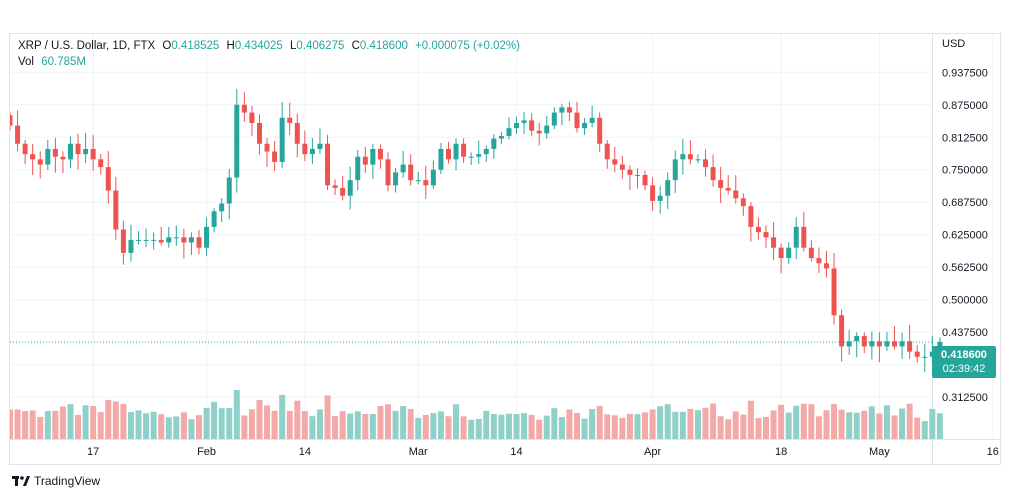  I want to click on x-tick-label: Mar, so click(418, 452).